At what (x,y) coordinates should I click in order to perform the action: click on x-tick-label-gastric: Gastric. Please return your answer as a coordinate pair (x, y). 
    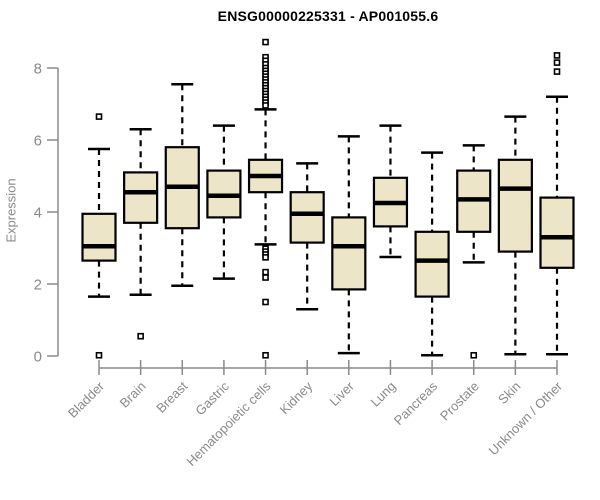
    Looking at the image, I should click on (212, 398).